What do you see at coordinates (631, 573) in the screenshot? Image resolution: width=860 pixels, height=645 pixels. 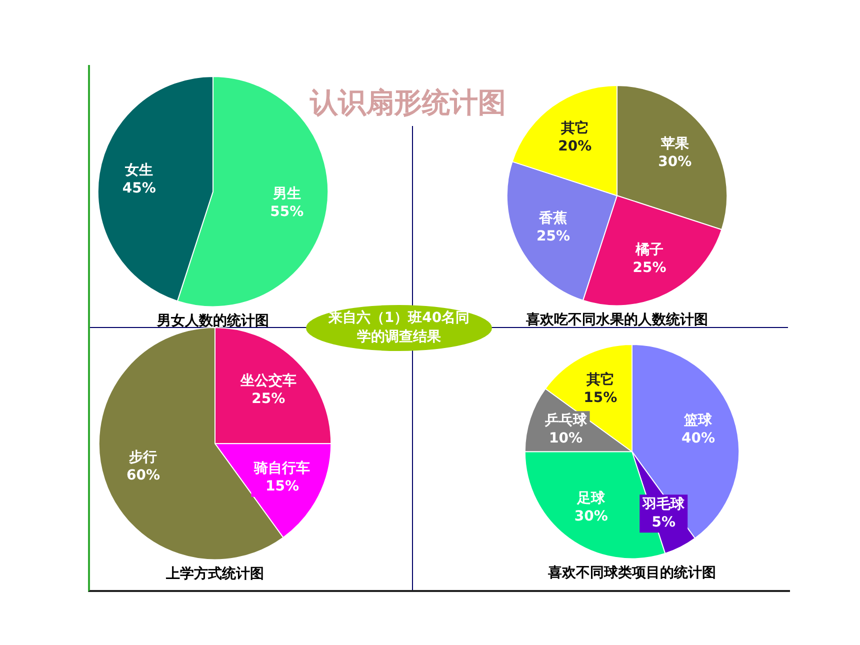 I see `text: 喜欢不同球类项目的统计图` at bounding box center [631, 573].